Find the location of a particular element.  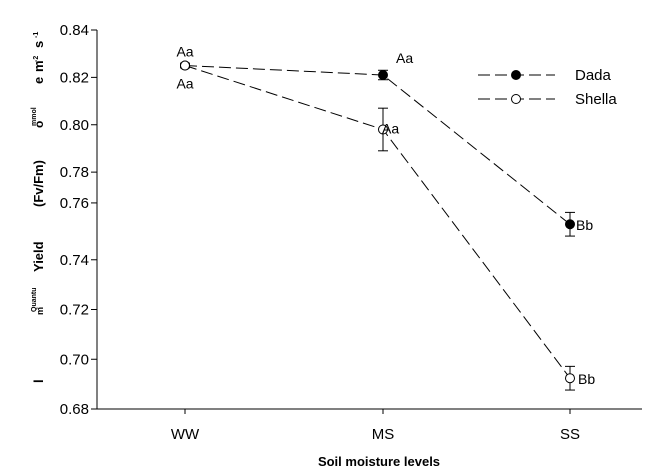

y-label-fragment: mmol is located at coordinates (34, 116).